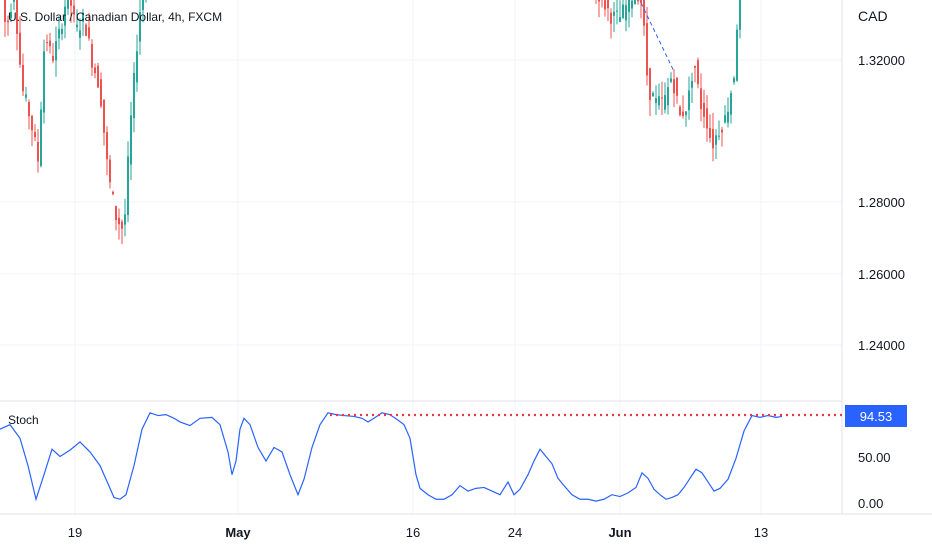 Image resolution: width=932 pixels, height=550 pixels. What do you see at coordinates (75, 532) in the screenshot?
I see `time-tick-label: 19` at bounding box center [75, 532].